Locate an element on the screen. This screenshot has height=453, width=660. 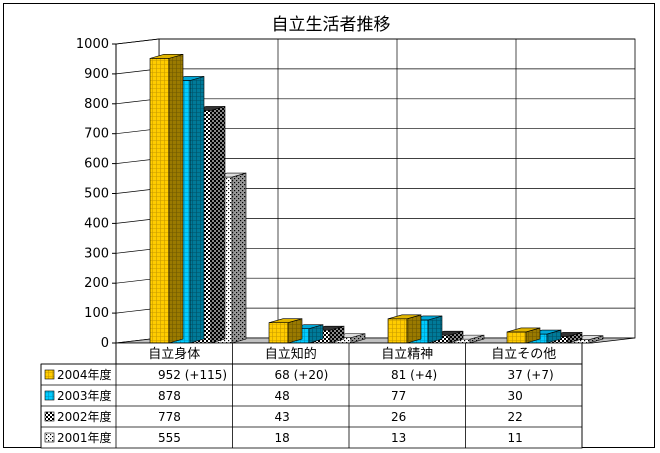
data-label: 26 is located at coordinates (398, 417).